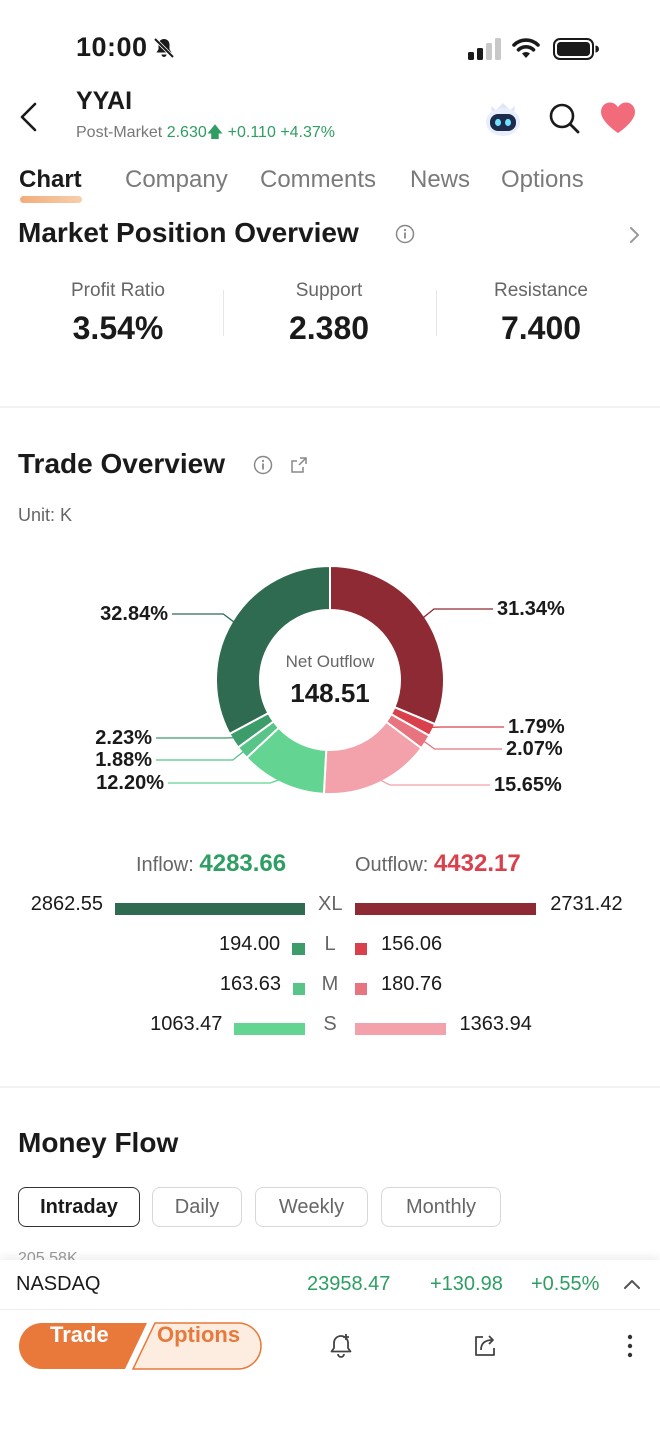 This screenshot has width=660, height=1434. Describe the element at coordinates (98, 1142) in the screenshot. I see `money-flow-title: Money Flow` at that location.